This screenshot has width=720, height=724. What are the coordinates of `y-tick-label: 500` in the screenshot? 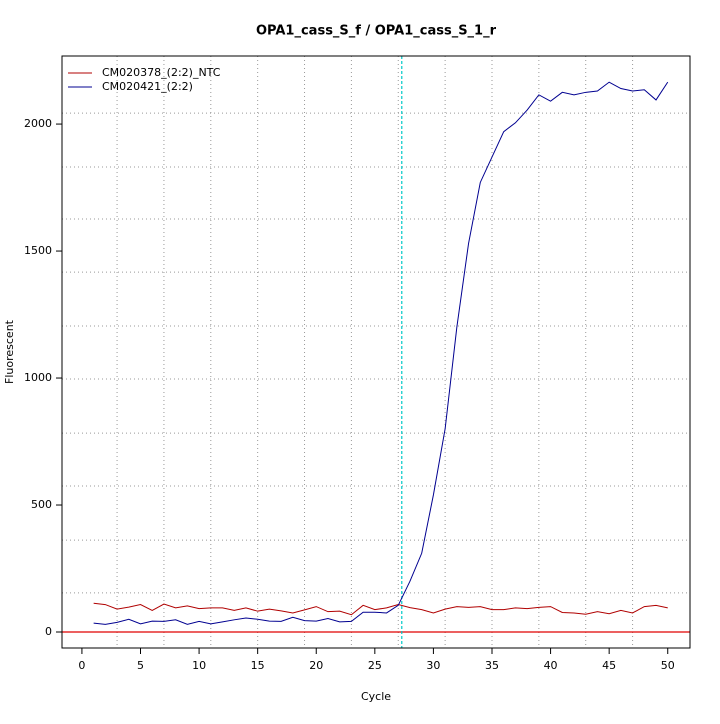 It's located at (41, 504).